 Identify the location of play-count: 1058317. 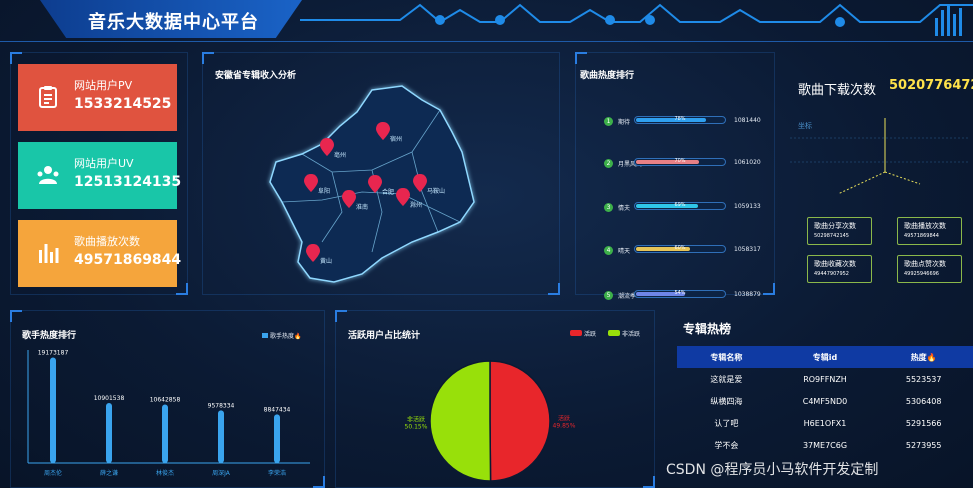
(747, 249).